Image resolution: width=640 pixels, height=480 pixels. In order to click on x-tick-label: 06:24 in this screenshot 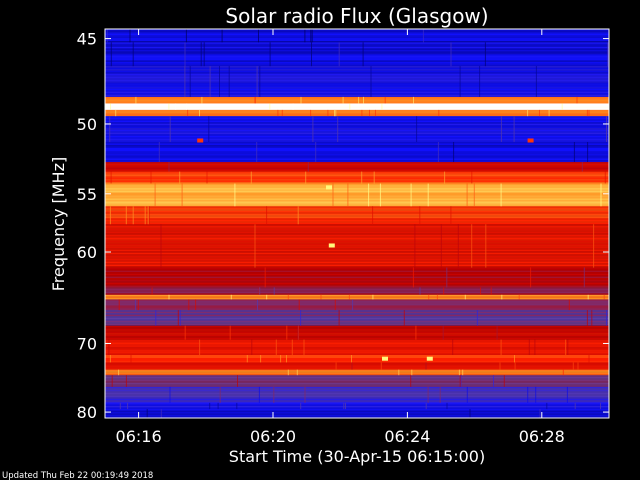, I will do `click(407, 436)`.